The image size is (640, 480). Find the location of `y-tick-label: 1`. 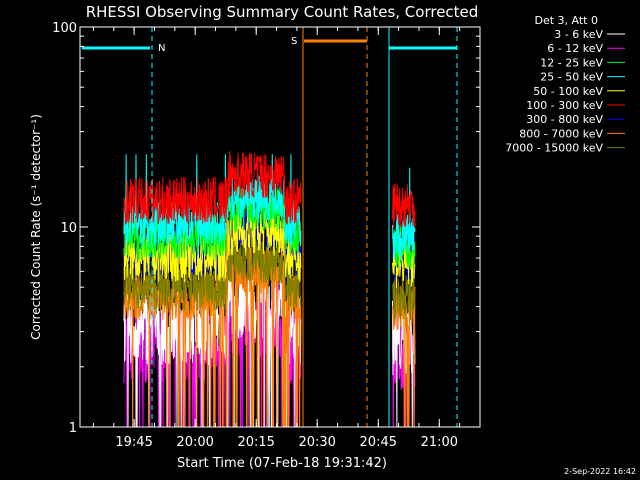

y-tick-label: 1 is located at coordinates (73, 428).